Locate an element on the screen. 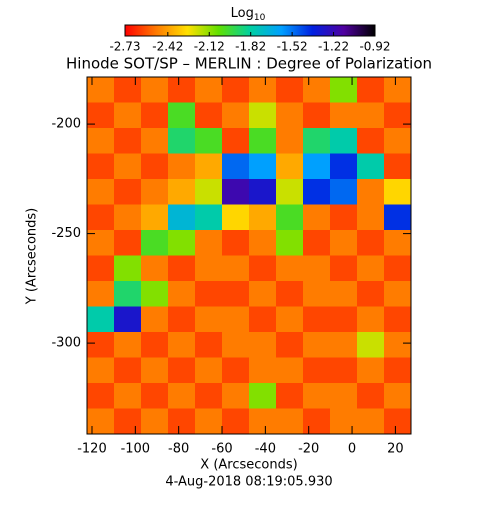 This screenshot has width=498, height=512. colorbar-label-text: Log is located at coordinates (242, 13).